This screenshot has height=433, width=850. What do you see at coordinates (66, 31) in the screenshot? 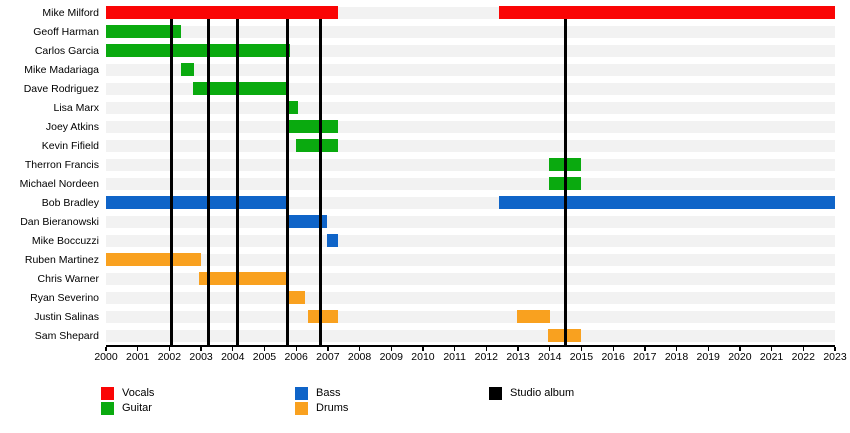
I see `member-label-geoff-harman: Geoff Harman` at bounding box center [66, 31].